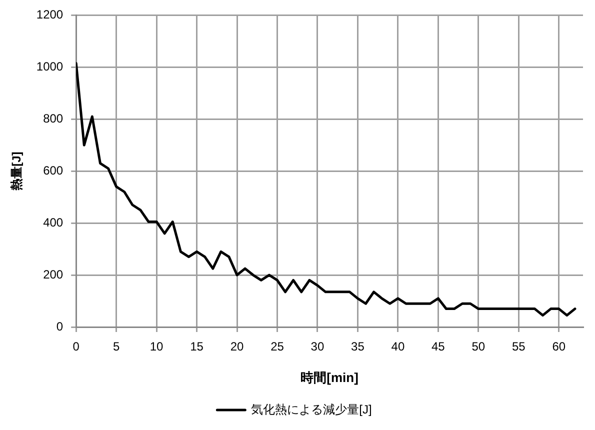 The image size is (595, 430). What do you see at coordinates (398, 347) in the screenshot?
I see `x-tick-label: 40` at bounding box center [398, 347].